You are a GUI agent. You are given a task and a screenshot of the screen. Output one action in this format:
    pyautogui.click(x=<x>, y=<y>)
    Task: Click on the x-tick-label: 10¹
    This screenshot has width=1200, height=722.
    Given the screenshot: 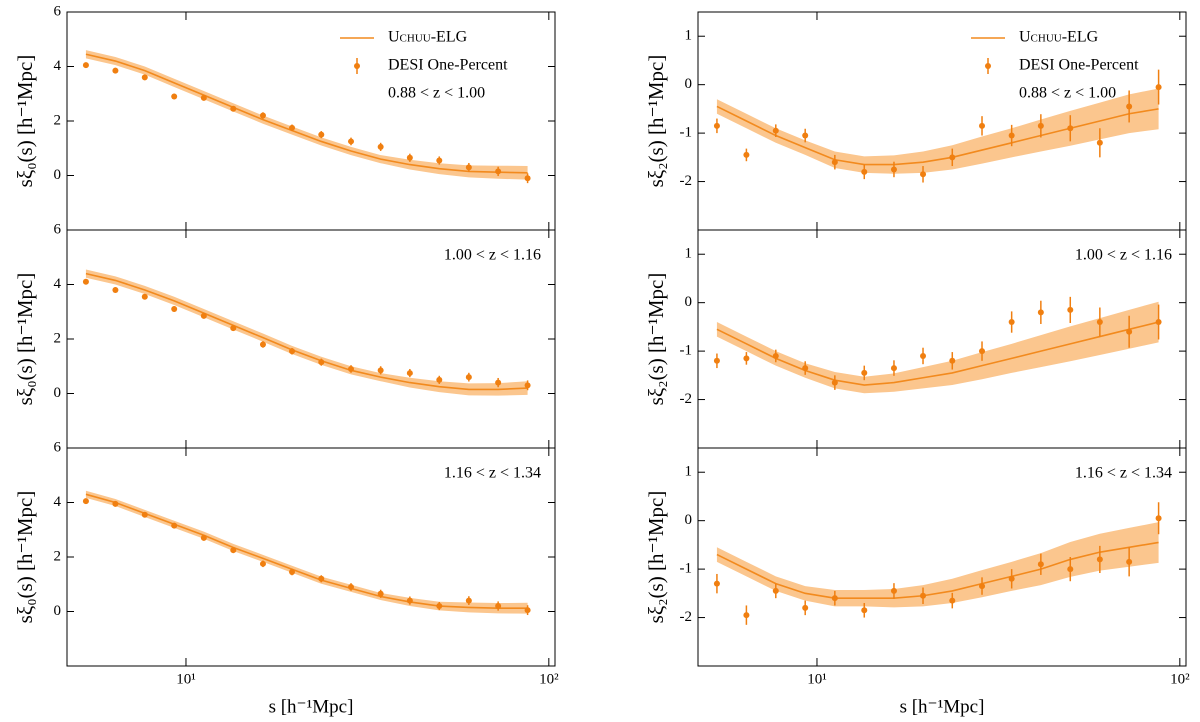 What is the action you would take?
    pyautogui.click(x=817, y=679)
    